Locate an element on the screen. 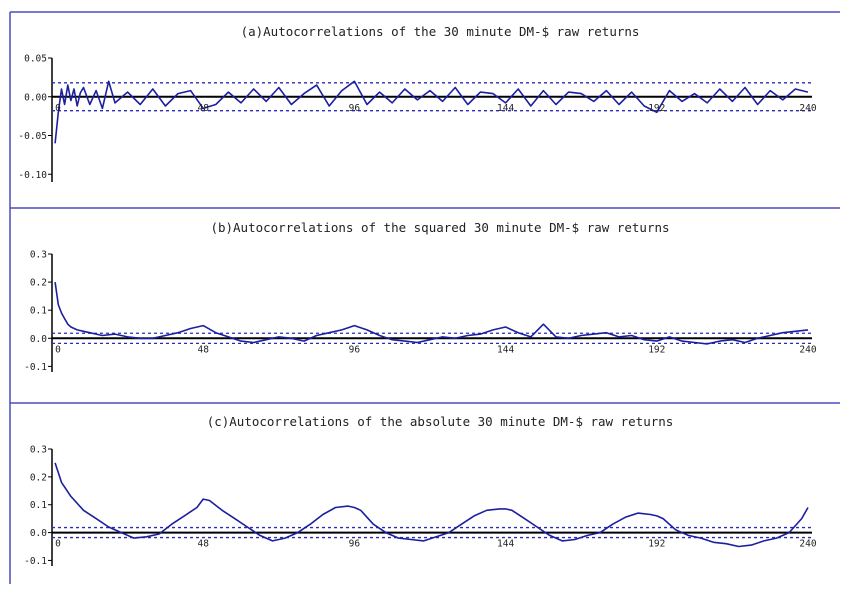 This screenshot has width=841, height=590. y-tick-label: 0.05 is located at coordinates (35, 59).